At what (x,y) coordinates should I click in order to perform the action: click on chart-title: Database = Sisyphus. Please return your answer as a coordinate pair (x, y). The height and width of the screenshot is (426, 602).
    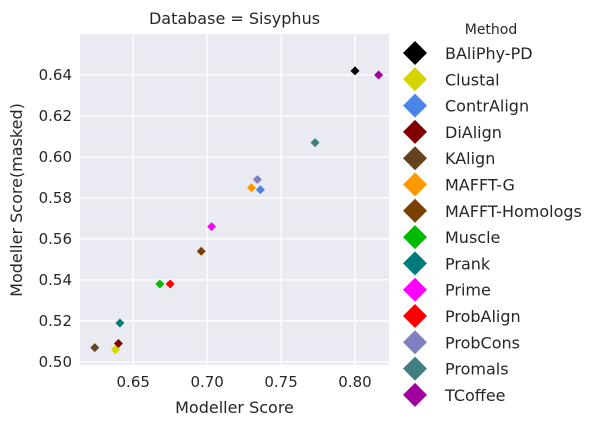
    Looking at the image, I should click on (234, 18).